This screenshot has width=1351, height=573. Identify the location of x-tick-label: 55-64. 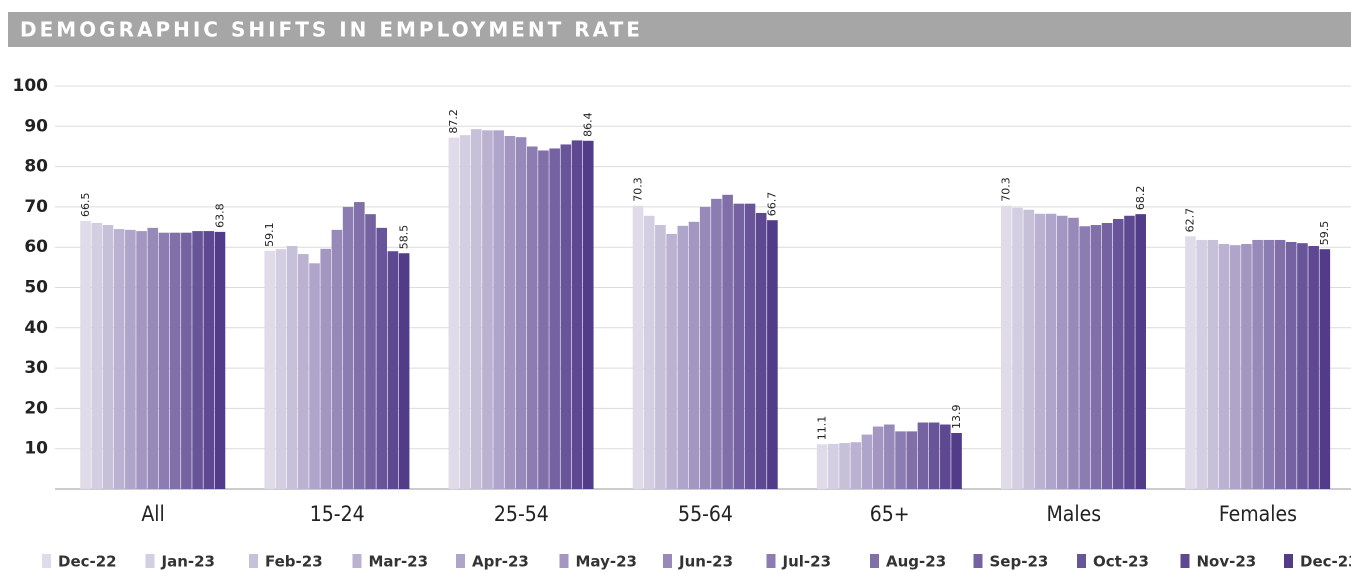
(705, 514).